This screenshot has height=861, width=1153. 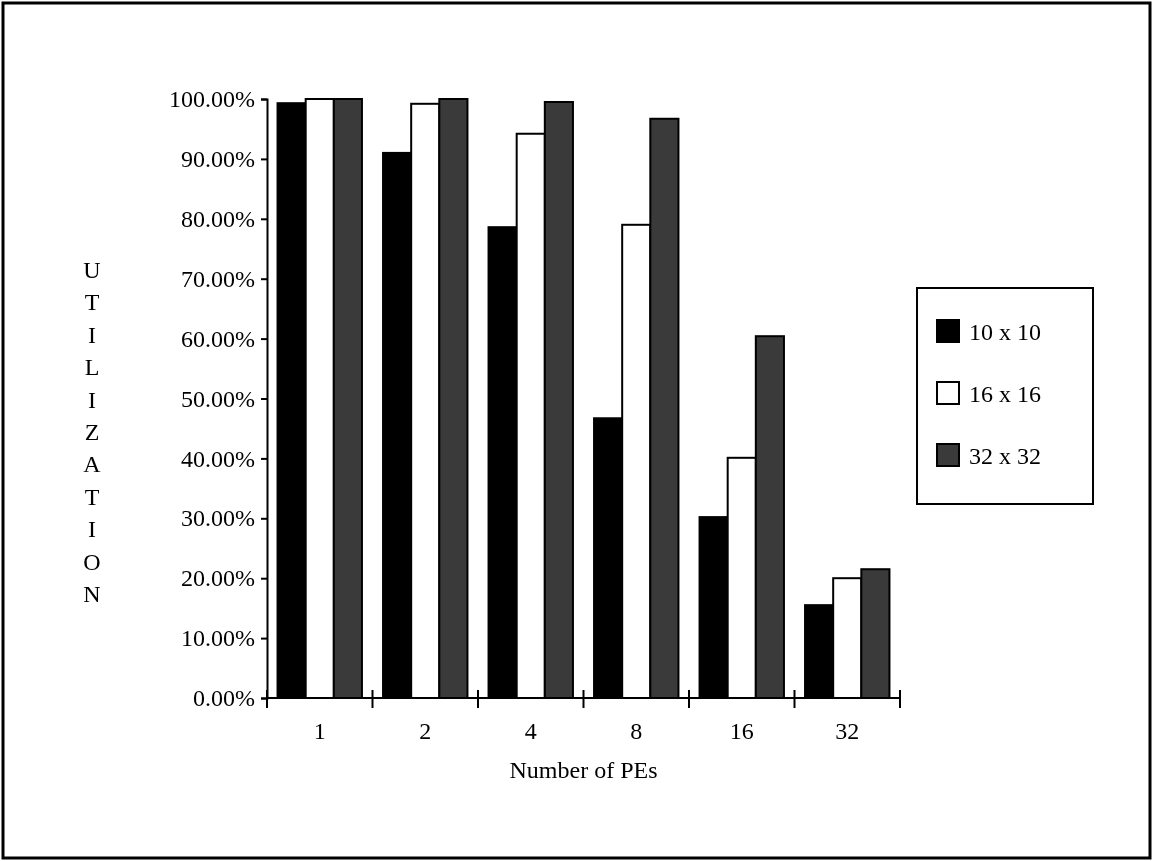 I want to click on legend-label: 10 x 10, so click(x=1005, y=332).